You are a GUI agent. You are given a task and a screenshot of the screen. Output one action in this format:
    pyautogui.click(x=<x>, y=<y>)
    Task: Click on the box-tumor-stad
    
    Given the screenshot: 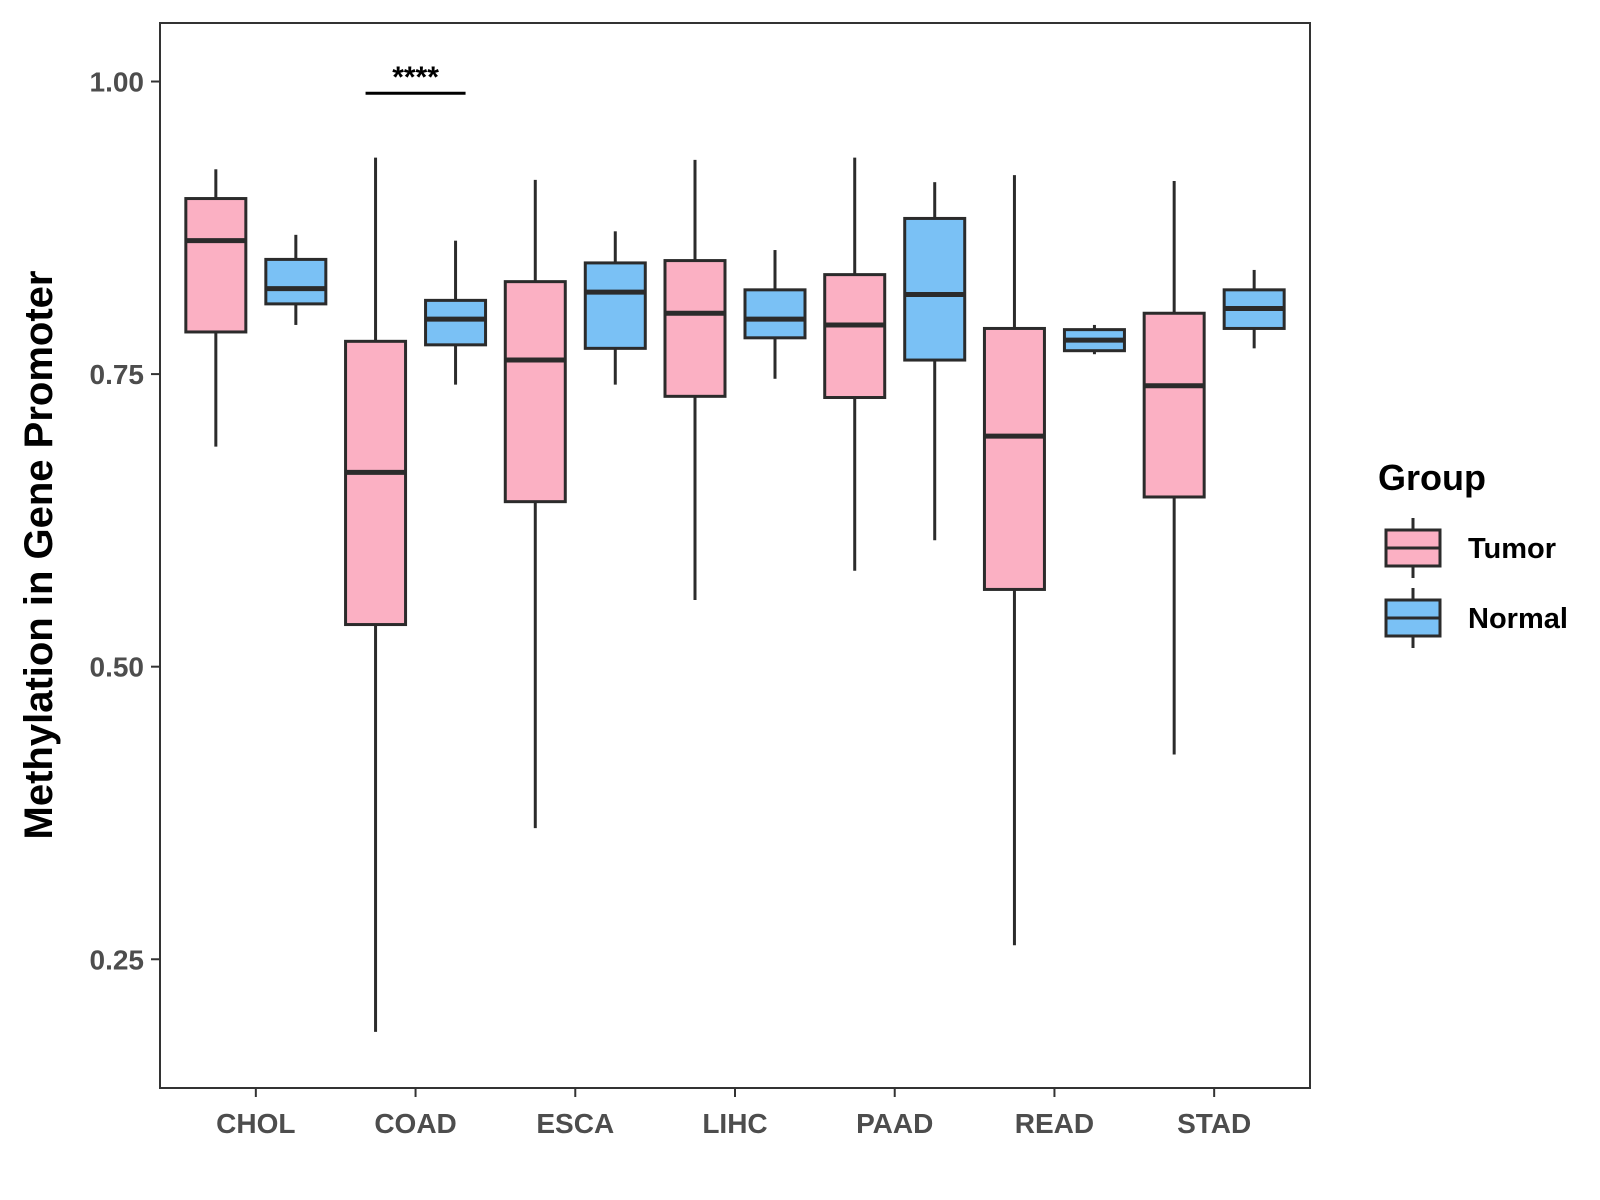 What is the action you would take?
    pyautogui.click(x=1174, y=467)
    